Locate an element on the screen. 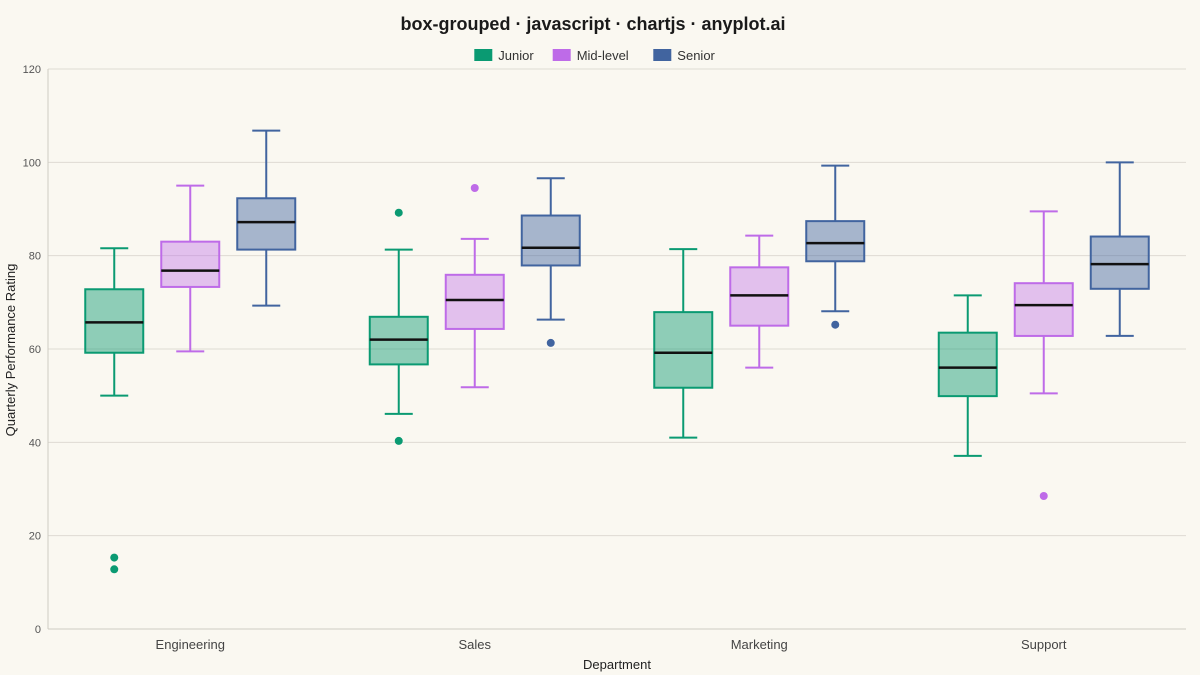 Image resolution: width=1200 pixels, height=675 pixels. box-senior-support is located at coordinates (1119, 249).